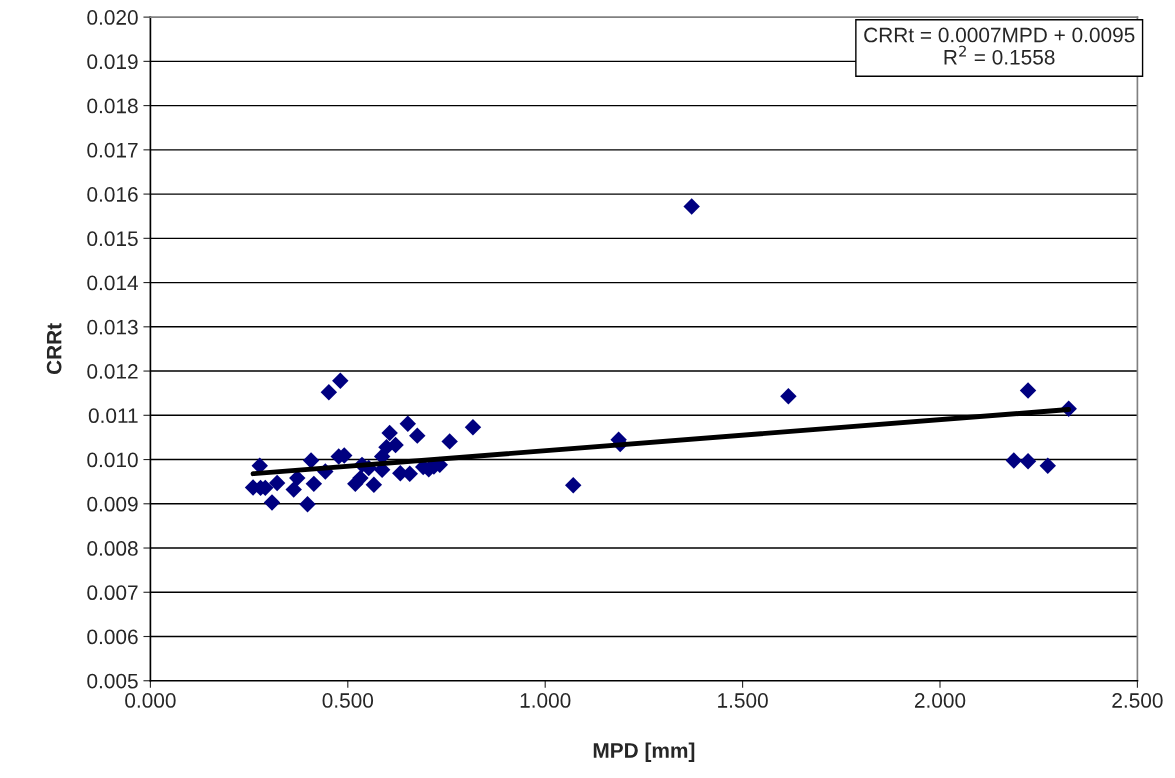 This screenshot has height=778, width=1175. Describe the element at coordinates (112, 283) in the screenshot. I see `y-tick-label: 0.014` at that location.